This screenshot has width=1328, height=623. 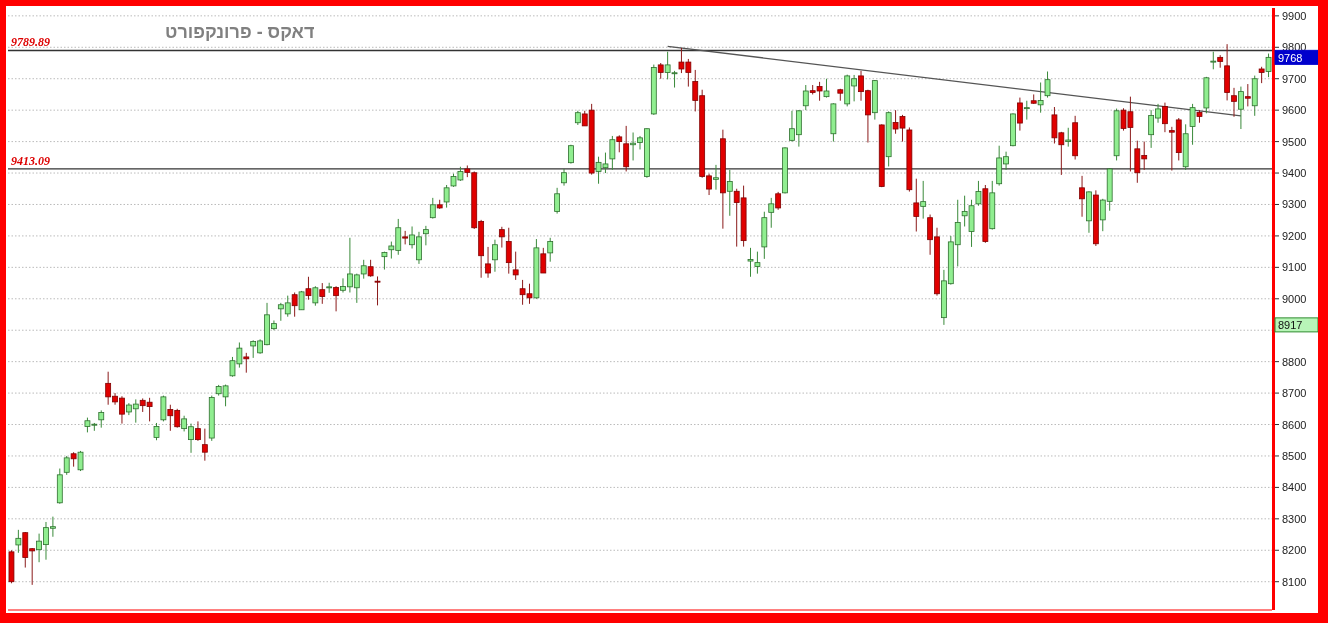 I want to click on y-tick-label: 8800, so click(x=1294, y=361).